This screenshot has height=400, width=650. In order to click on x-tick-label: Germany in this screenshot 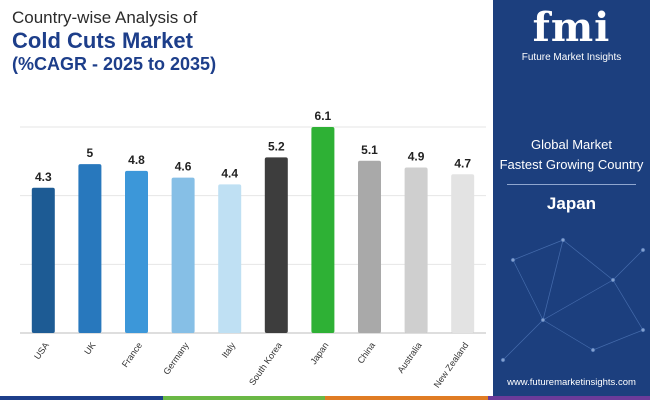, I will do `click(176, 358)`.